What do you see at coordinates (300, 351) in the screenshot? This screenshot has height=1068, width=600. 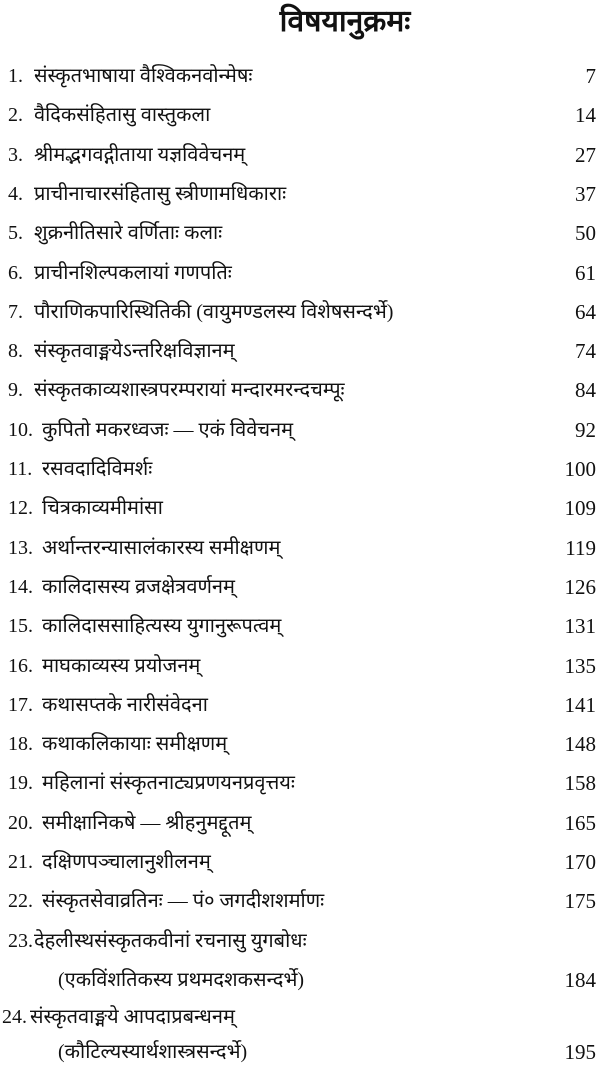 I see `toc-entry: 8. संस्कृतवाङ्मयेऽन्तरिक्षविज्ञानम् 74` at bounding box center [300, 351].